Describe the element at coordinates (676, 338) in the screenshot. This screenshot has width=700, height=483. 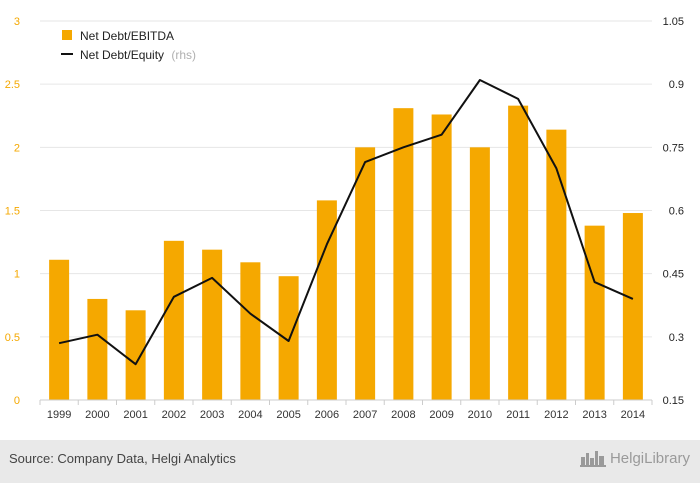
I see `y-right-tick-label: 0.3` at that location.